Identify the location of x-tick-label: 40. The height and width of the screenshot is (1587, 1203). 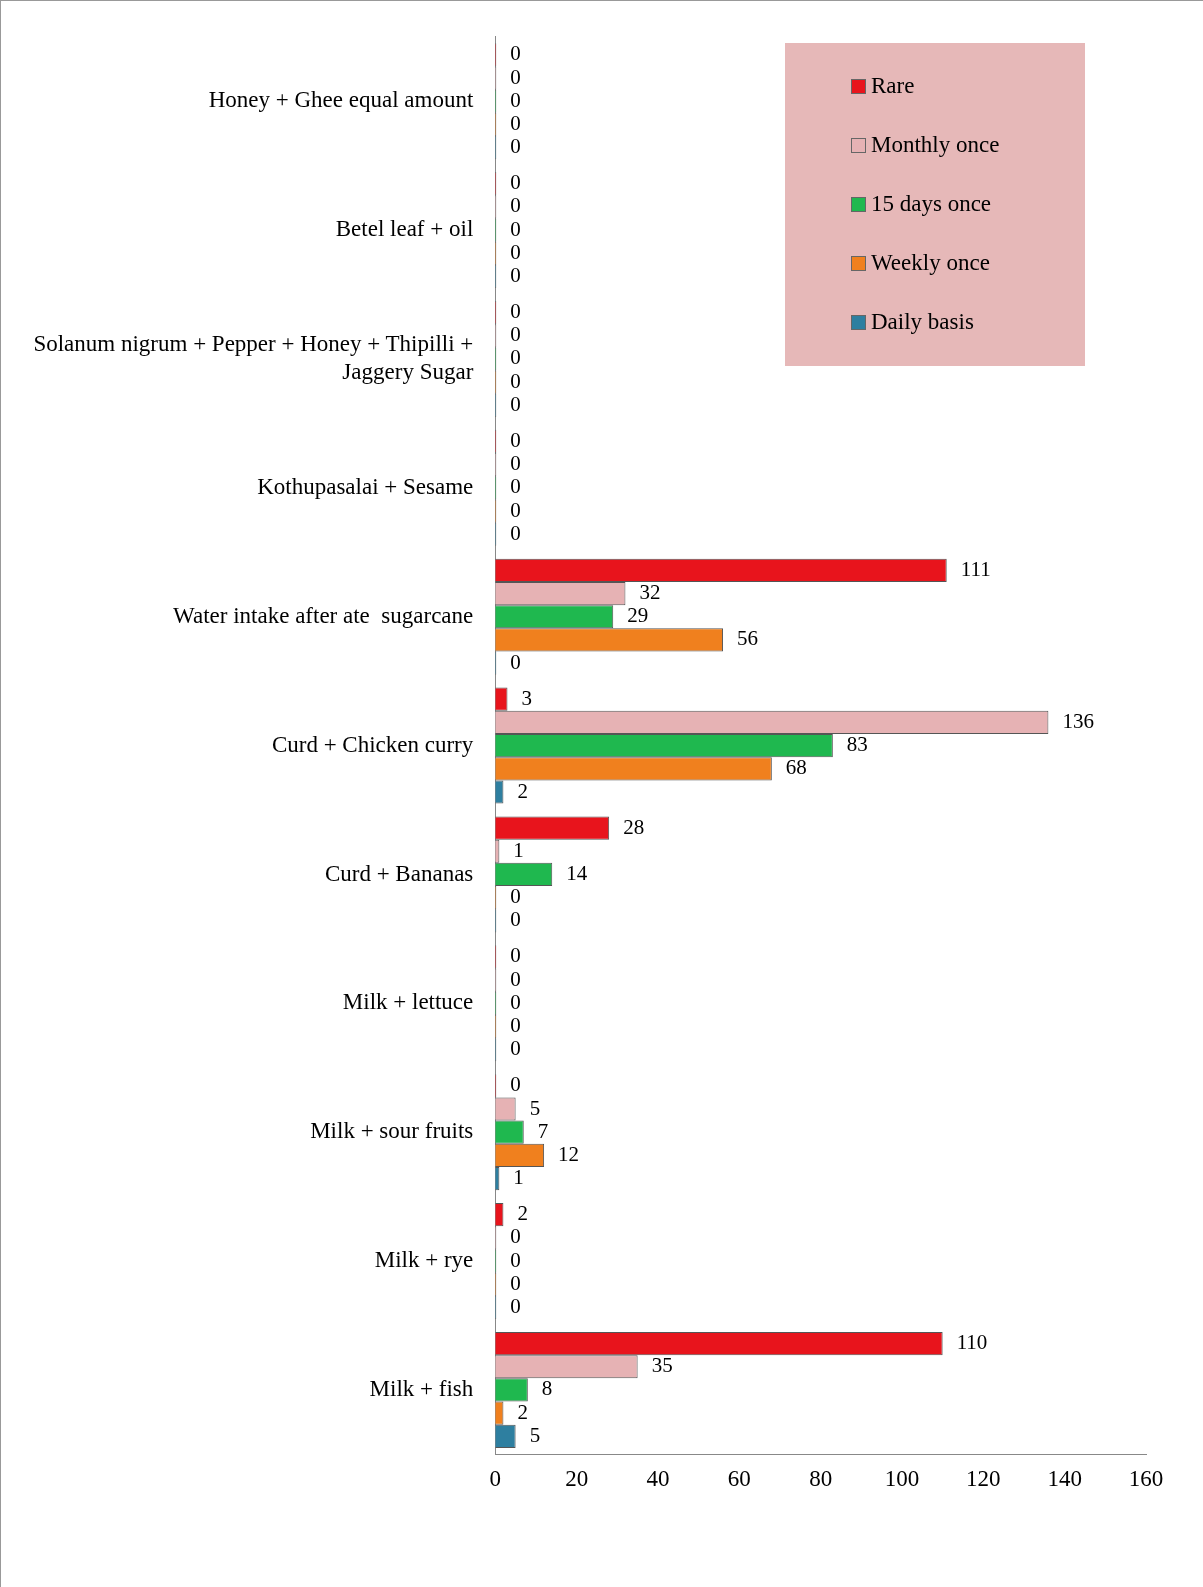
(658, 1479).